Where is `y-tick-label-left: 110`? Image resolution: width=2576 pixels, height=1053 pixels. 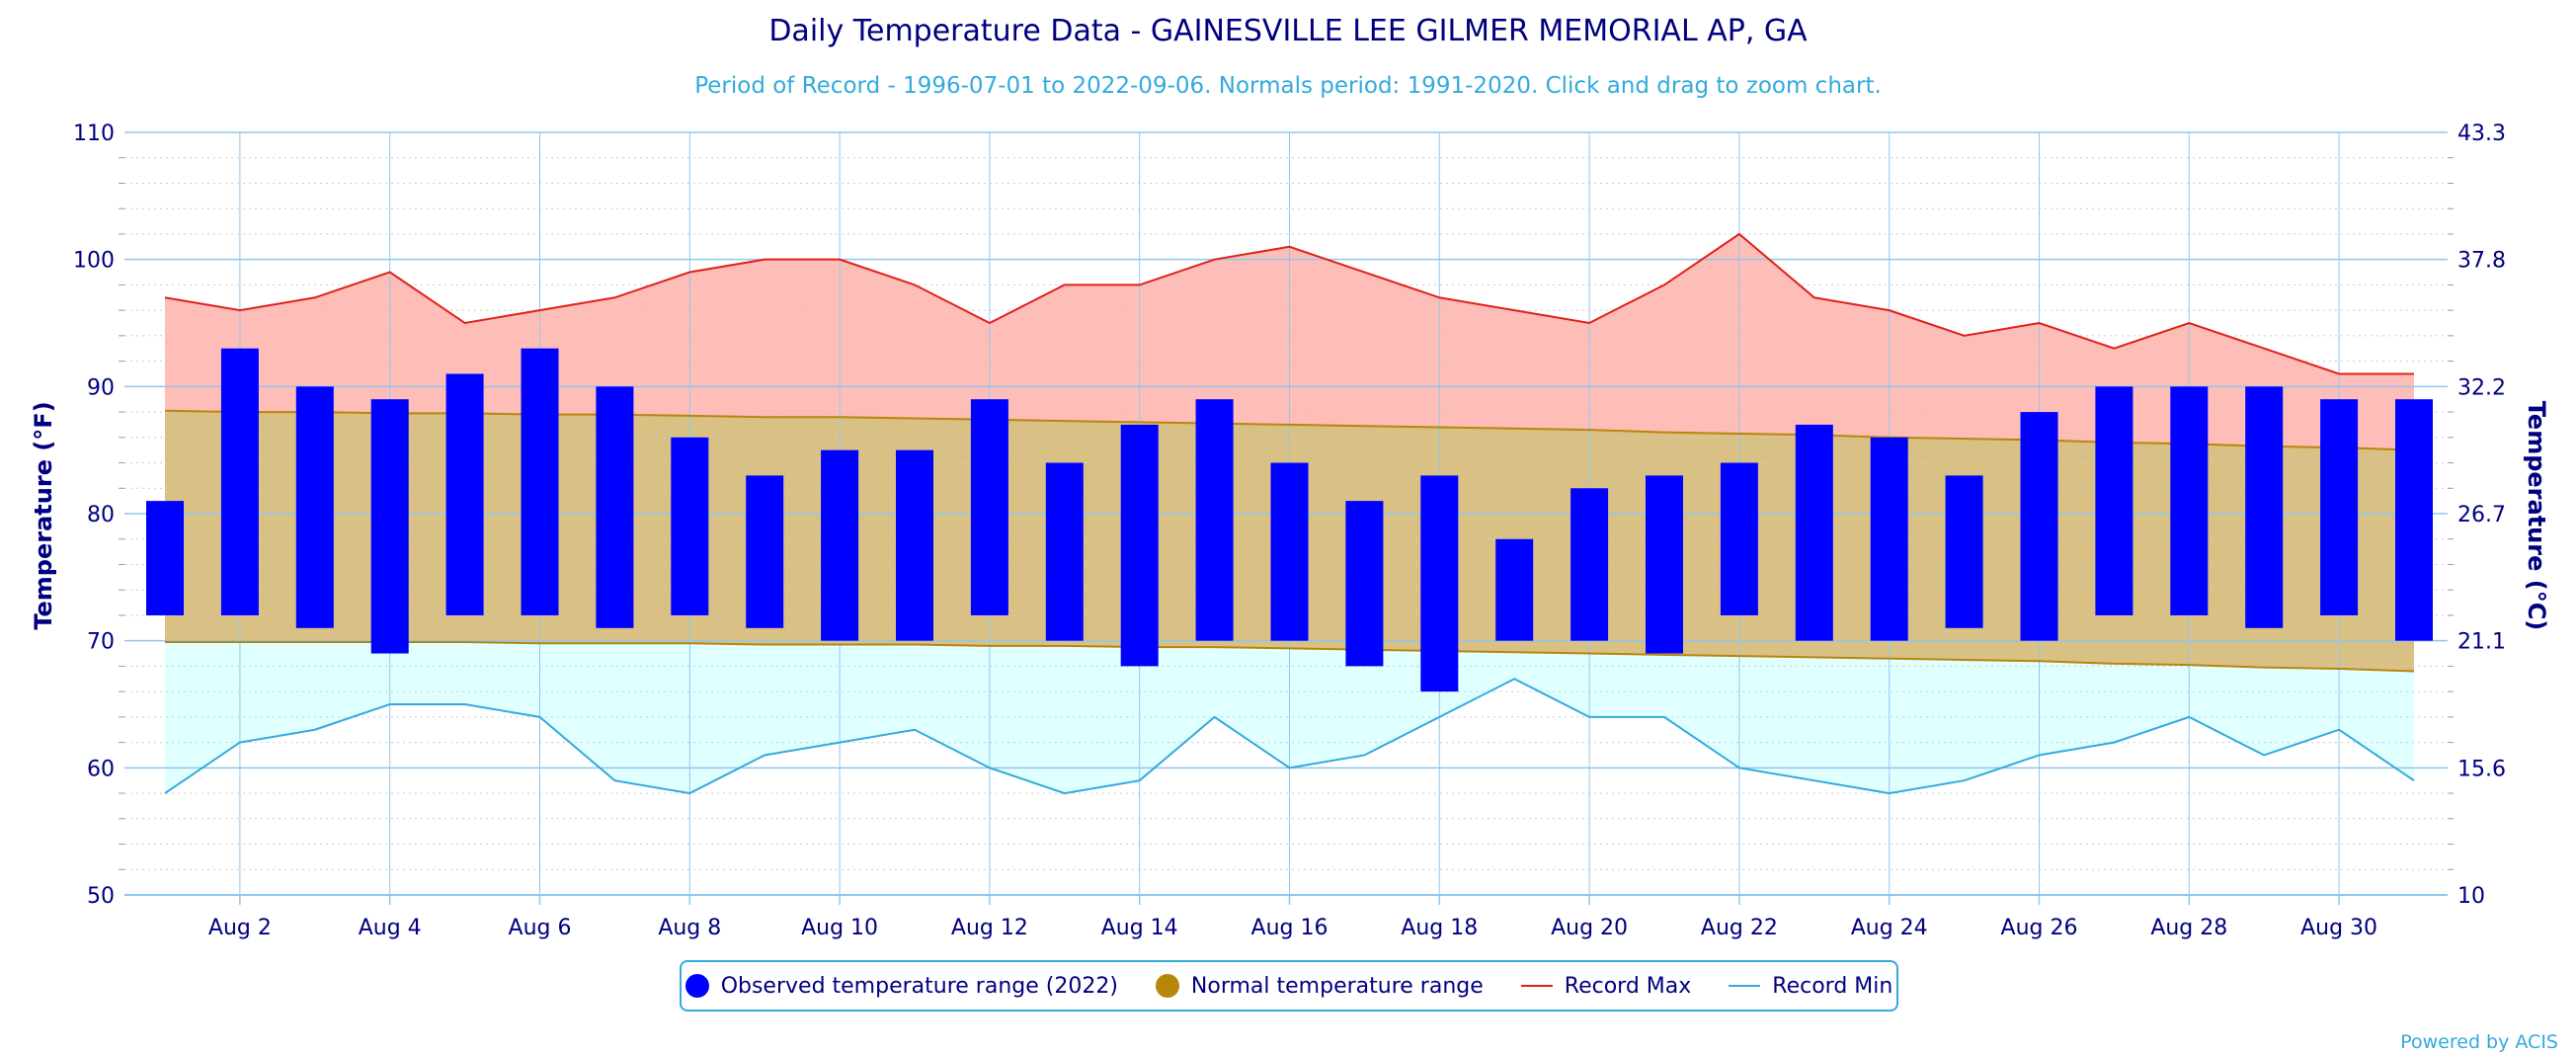
y-tick-label-left: 110 is located at coordinates (94, 134).